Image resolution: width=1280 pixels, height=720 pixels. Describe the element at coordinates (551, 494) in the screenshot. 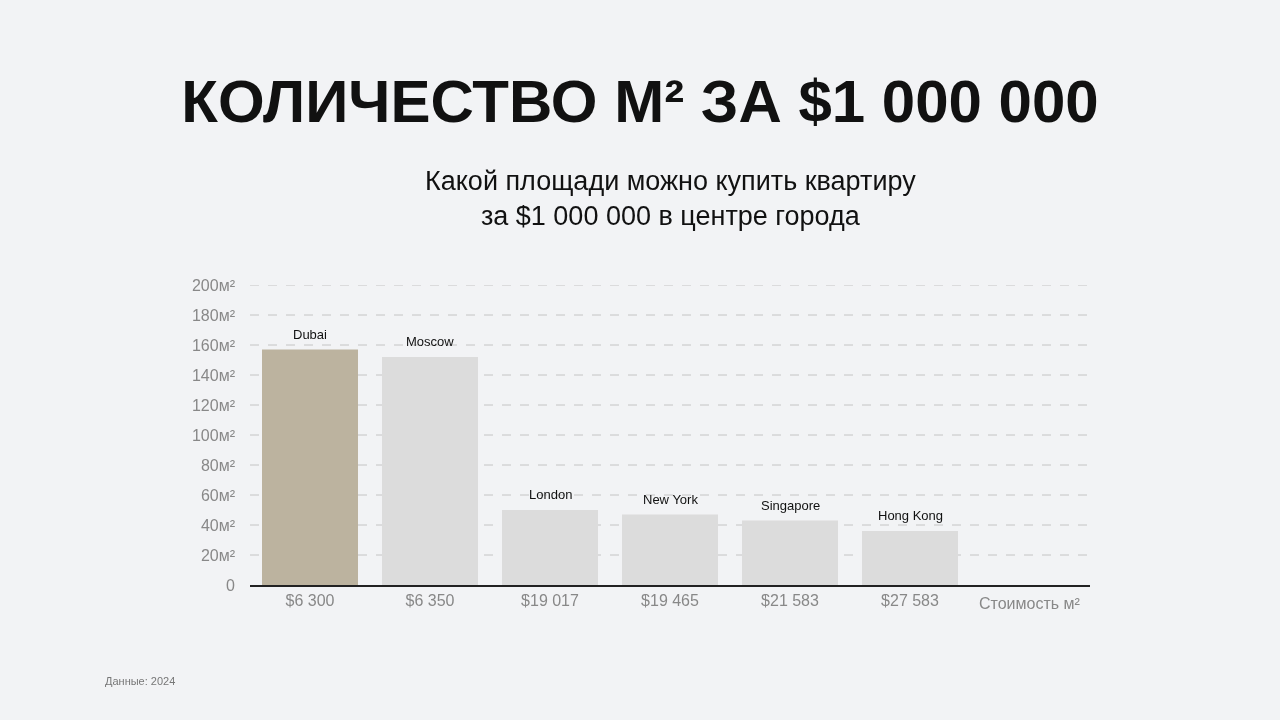

I see `annotation: London` at that location.